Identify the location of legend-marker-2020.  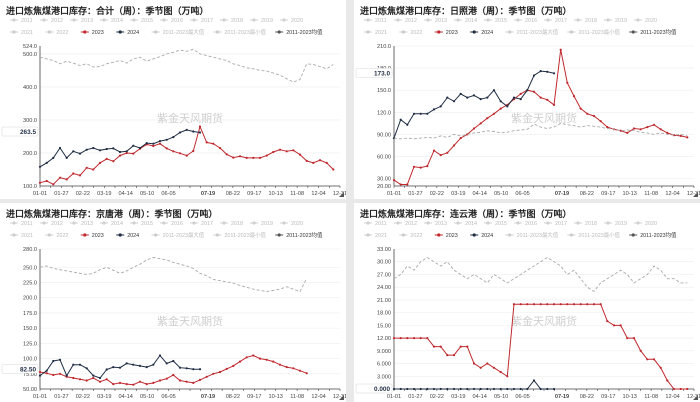
(638, 20).